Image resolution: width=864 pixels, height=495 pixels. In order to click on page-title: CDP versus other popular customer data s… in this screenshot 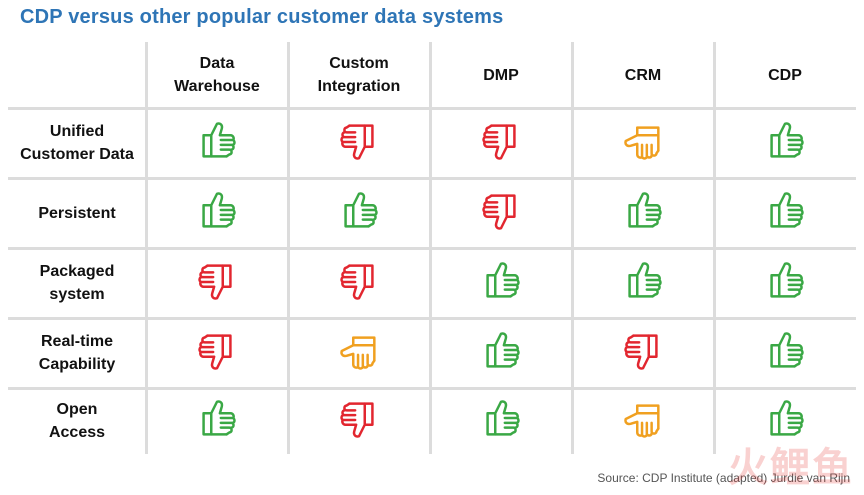, I will do `click(262, 17)`.